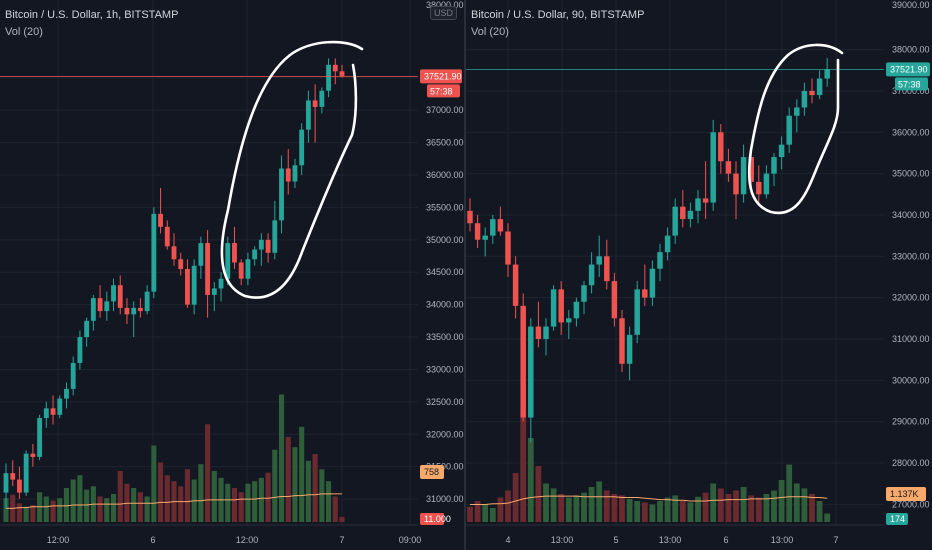 The width and height of the screenshot is (932, 550). I want to click on volume-ma-badge, so click(432, 472).